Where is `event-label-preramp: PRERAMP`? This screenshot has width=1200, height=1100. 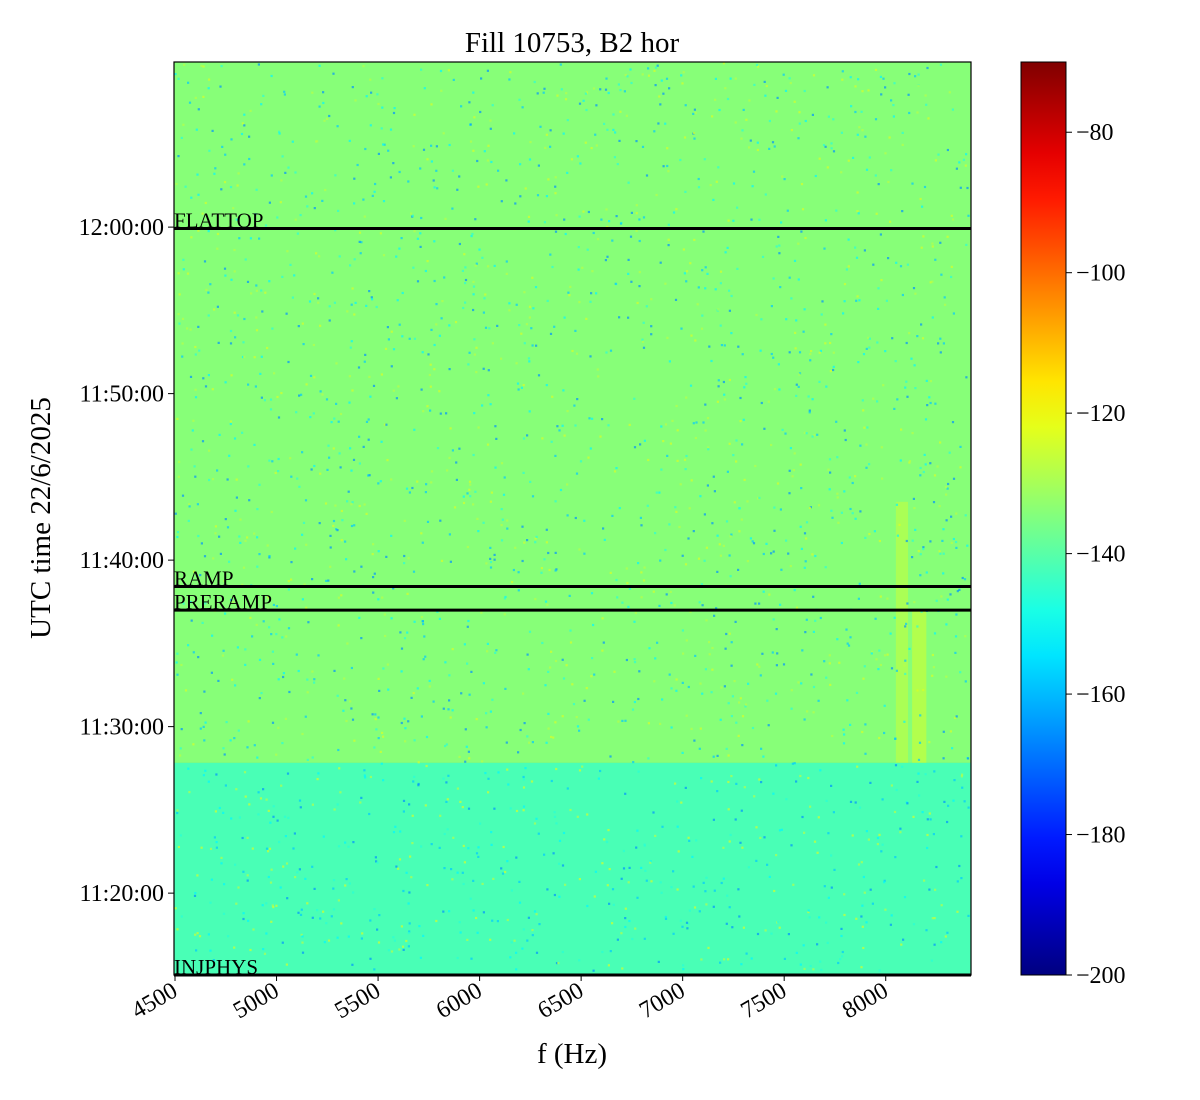
event-label-preramp: PRERAMP is located at coordinates (223, 602).